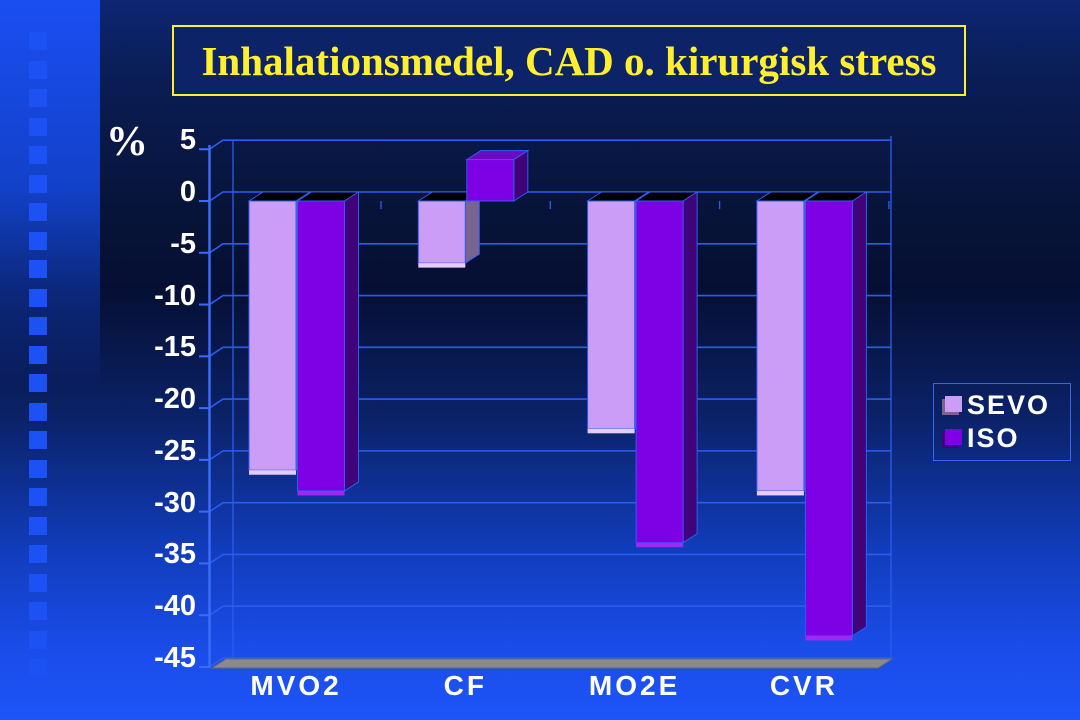 The image size is (1080, 720). I want to click on y-tick-label: -30, so click(175, 502).